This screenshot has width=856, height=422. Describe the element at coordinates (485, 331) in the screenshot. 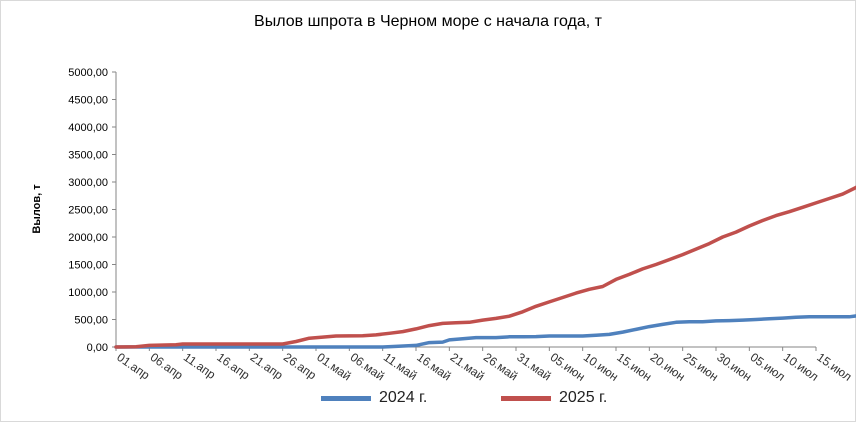

I see `series-line-2024` at that location.